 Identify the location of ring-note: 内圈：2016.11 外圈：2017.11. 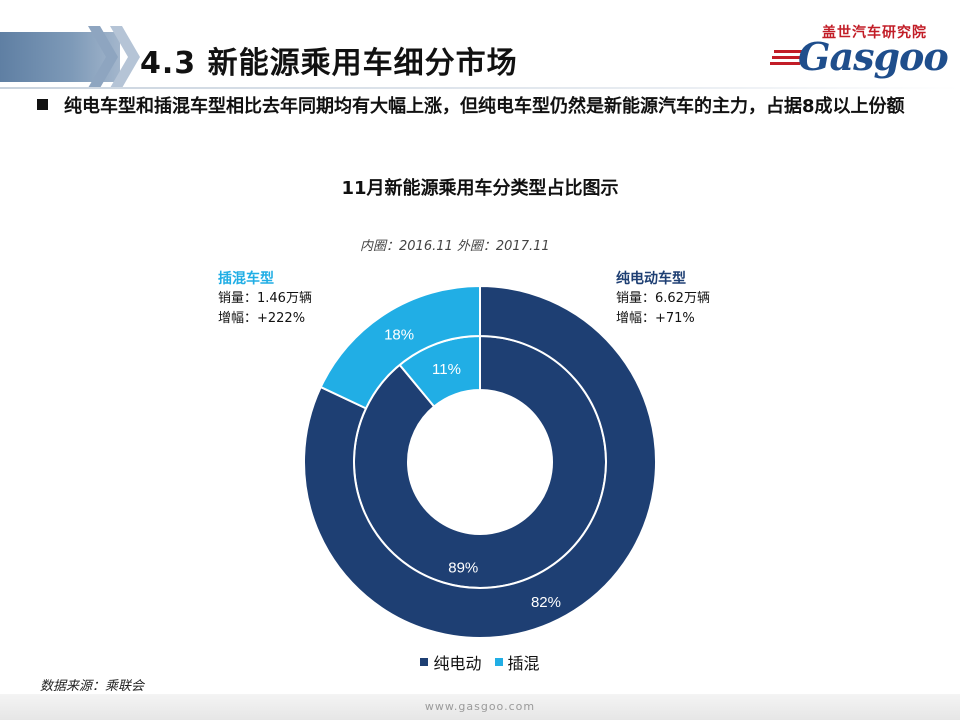
(455, 246).